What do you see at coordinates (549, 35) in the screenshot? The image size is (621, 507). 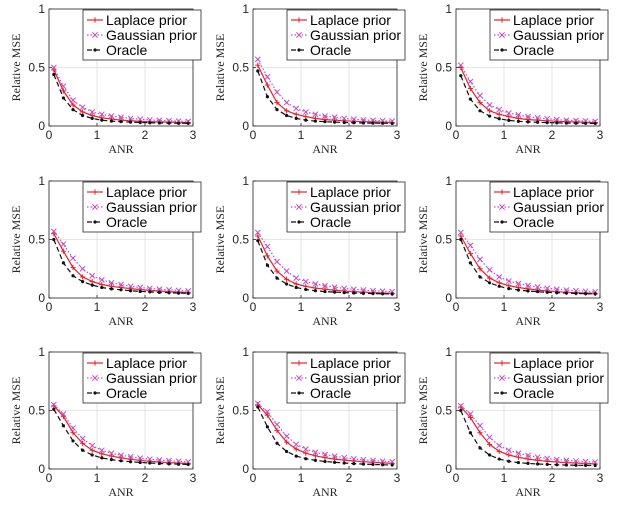 I see `legend-box` at bounding box center [549, 35].